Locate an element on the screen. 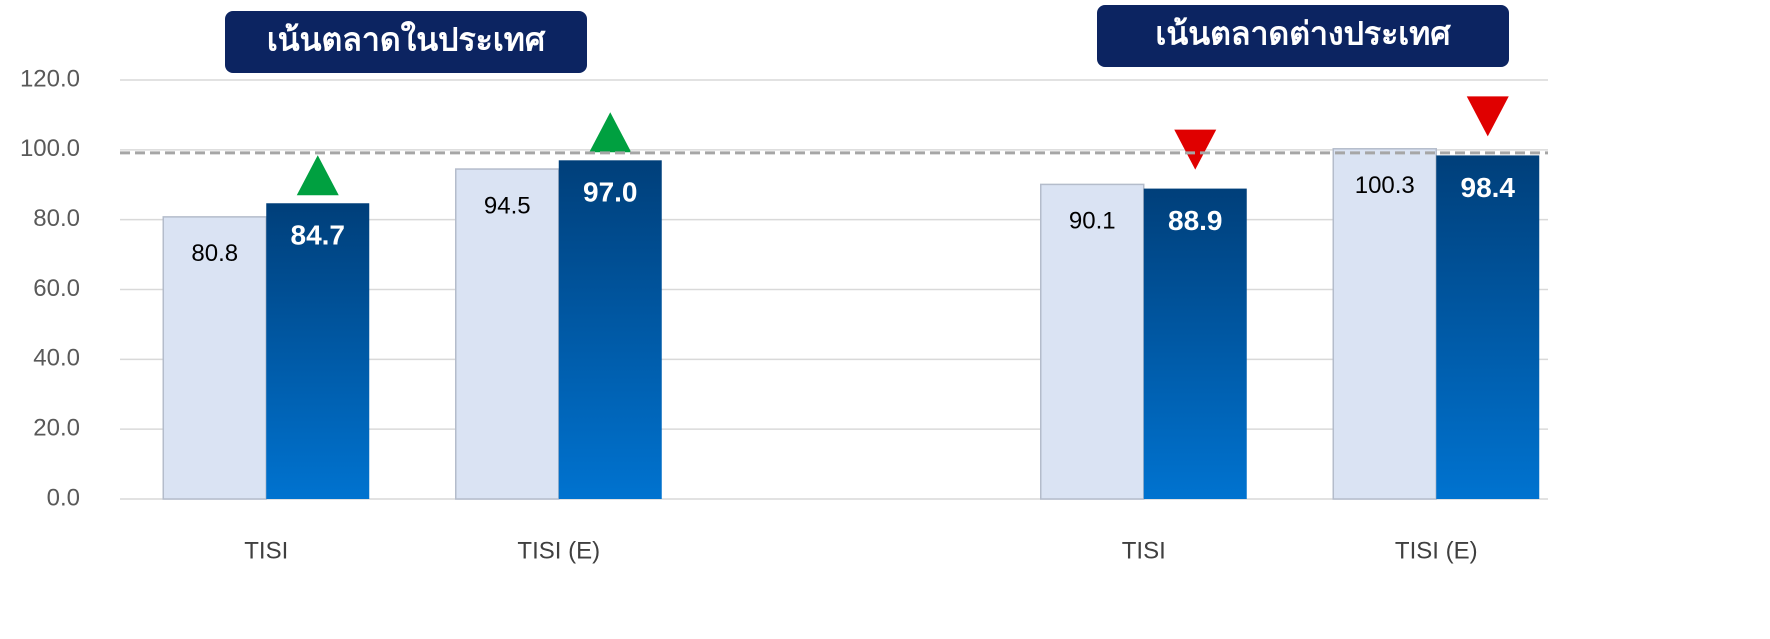  y-tick-label: 80.0 is located at coordinates (56, 218).